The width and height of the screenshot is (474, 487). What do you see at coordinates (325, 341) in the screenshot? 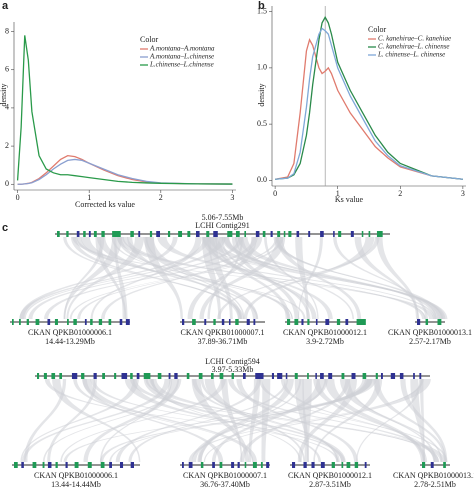
I see `target-range: 3.9-2.72Mb` at bounding box center [325, 341].